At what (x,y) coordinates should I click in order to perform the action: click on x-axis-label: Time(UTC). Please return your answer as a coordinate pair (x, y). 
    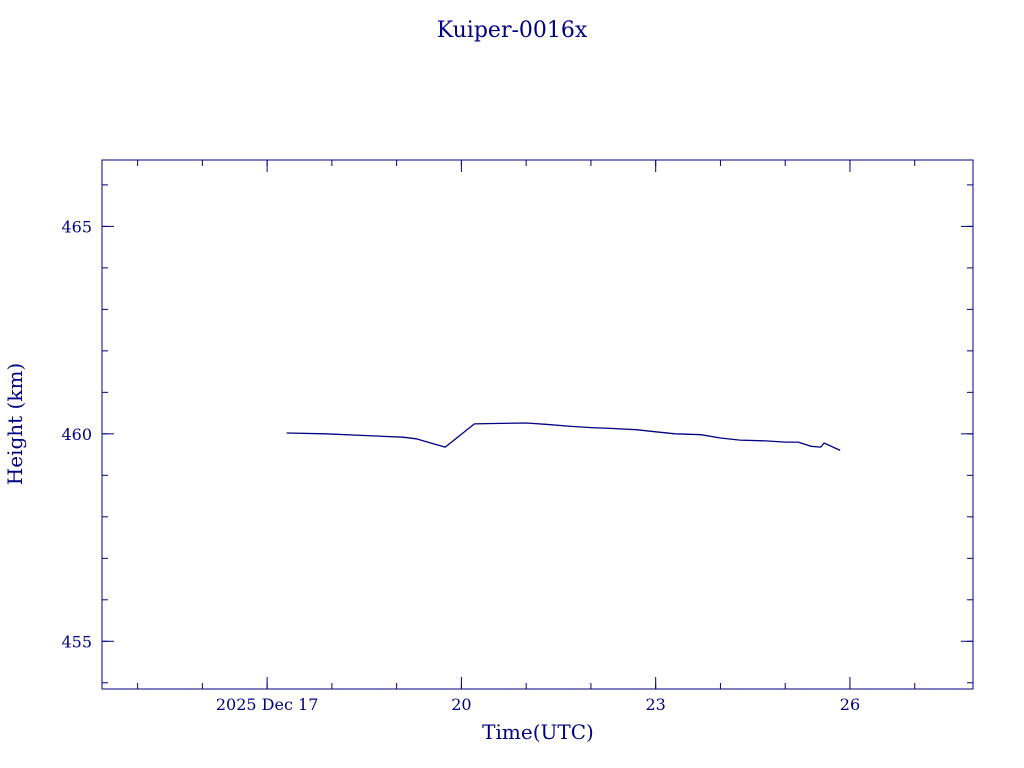
    Looking at the image, I should click on (538, 732).